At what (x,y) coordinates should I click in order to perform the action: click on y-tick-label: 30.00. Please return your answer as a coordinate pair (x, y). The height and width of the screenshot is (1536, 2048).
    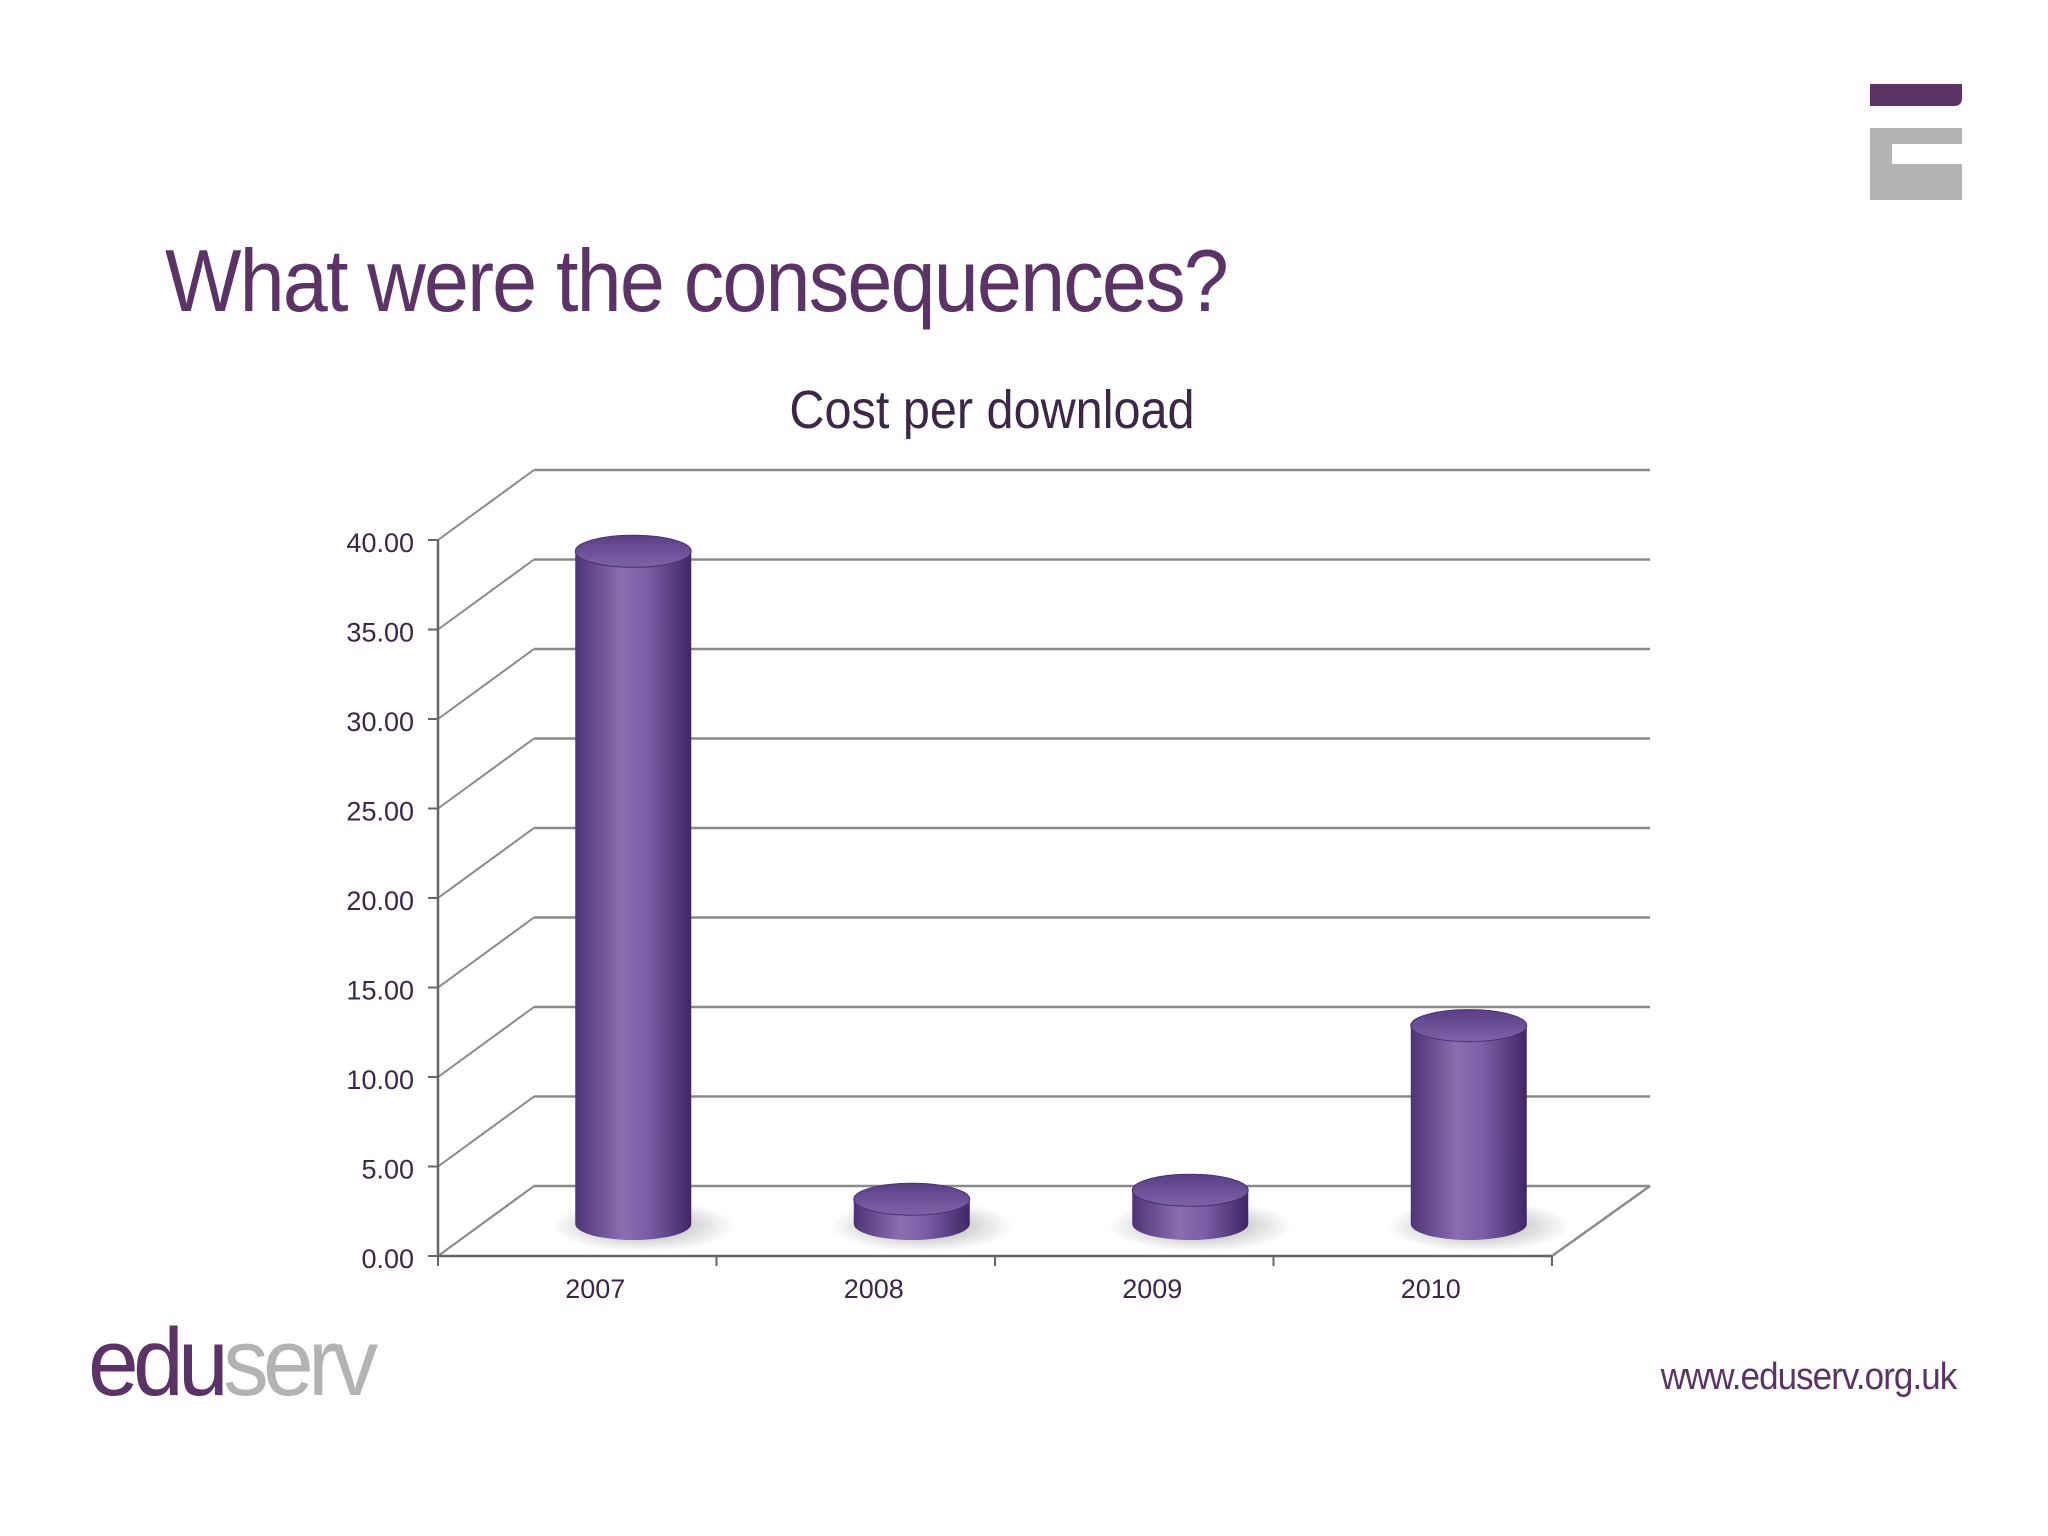
    Looking at the image, I should click on (380, 722).